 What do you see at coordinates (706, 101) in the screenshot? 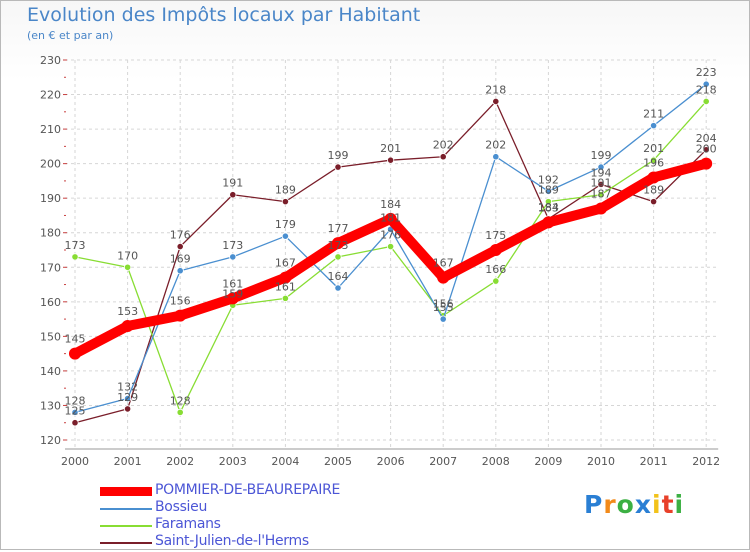
I see `point-faramans-2012` at bounding box center [706, 101].